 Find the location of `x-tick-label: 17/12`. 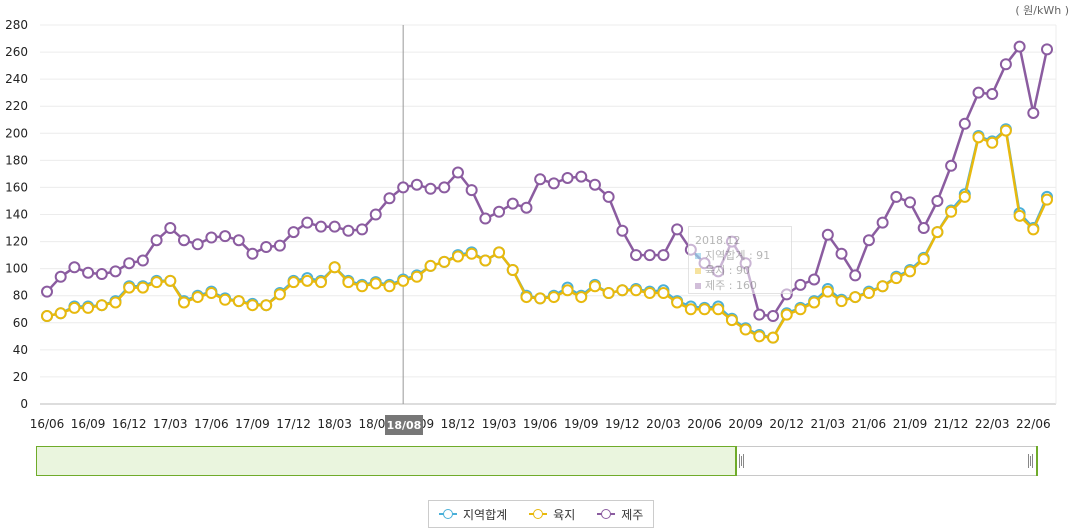

x-tick-label: 17/12 is located at coordinates (293, 424).